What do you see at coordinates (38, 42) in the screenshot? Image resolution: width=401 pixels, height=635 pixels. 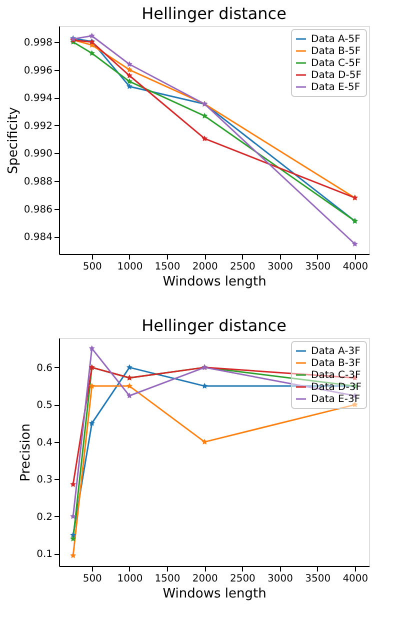 I see `y-tick-label: 0.998` at bounding box center [38, 42].